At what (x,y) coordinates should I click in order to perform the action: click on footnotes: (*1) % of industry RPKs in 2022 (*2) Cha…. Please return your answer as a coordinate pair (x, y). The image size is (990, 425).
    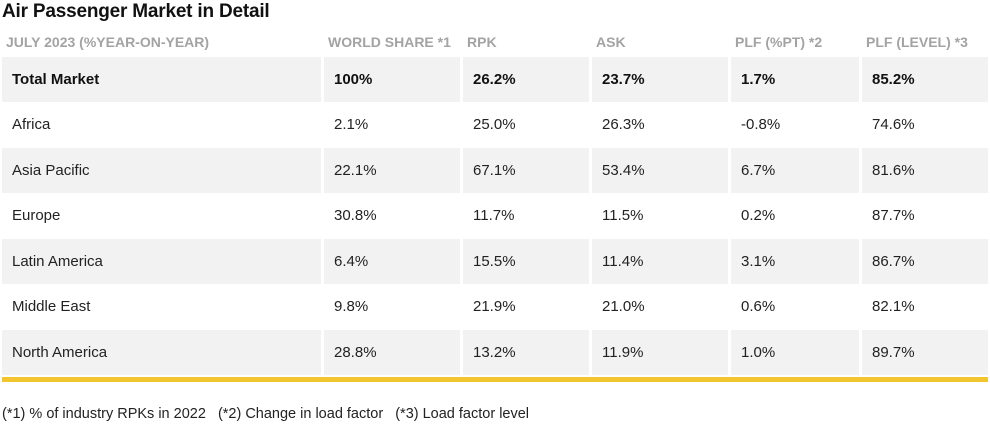
    Looking at the image, I should click on (269, 414).